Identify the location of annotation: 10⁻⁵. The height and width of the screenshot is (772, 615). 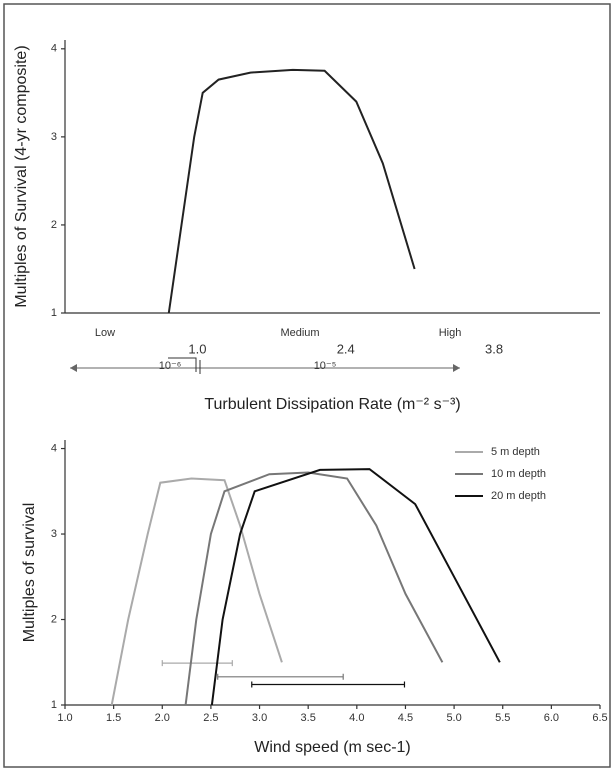
(325, 366).